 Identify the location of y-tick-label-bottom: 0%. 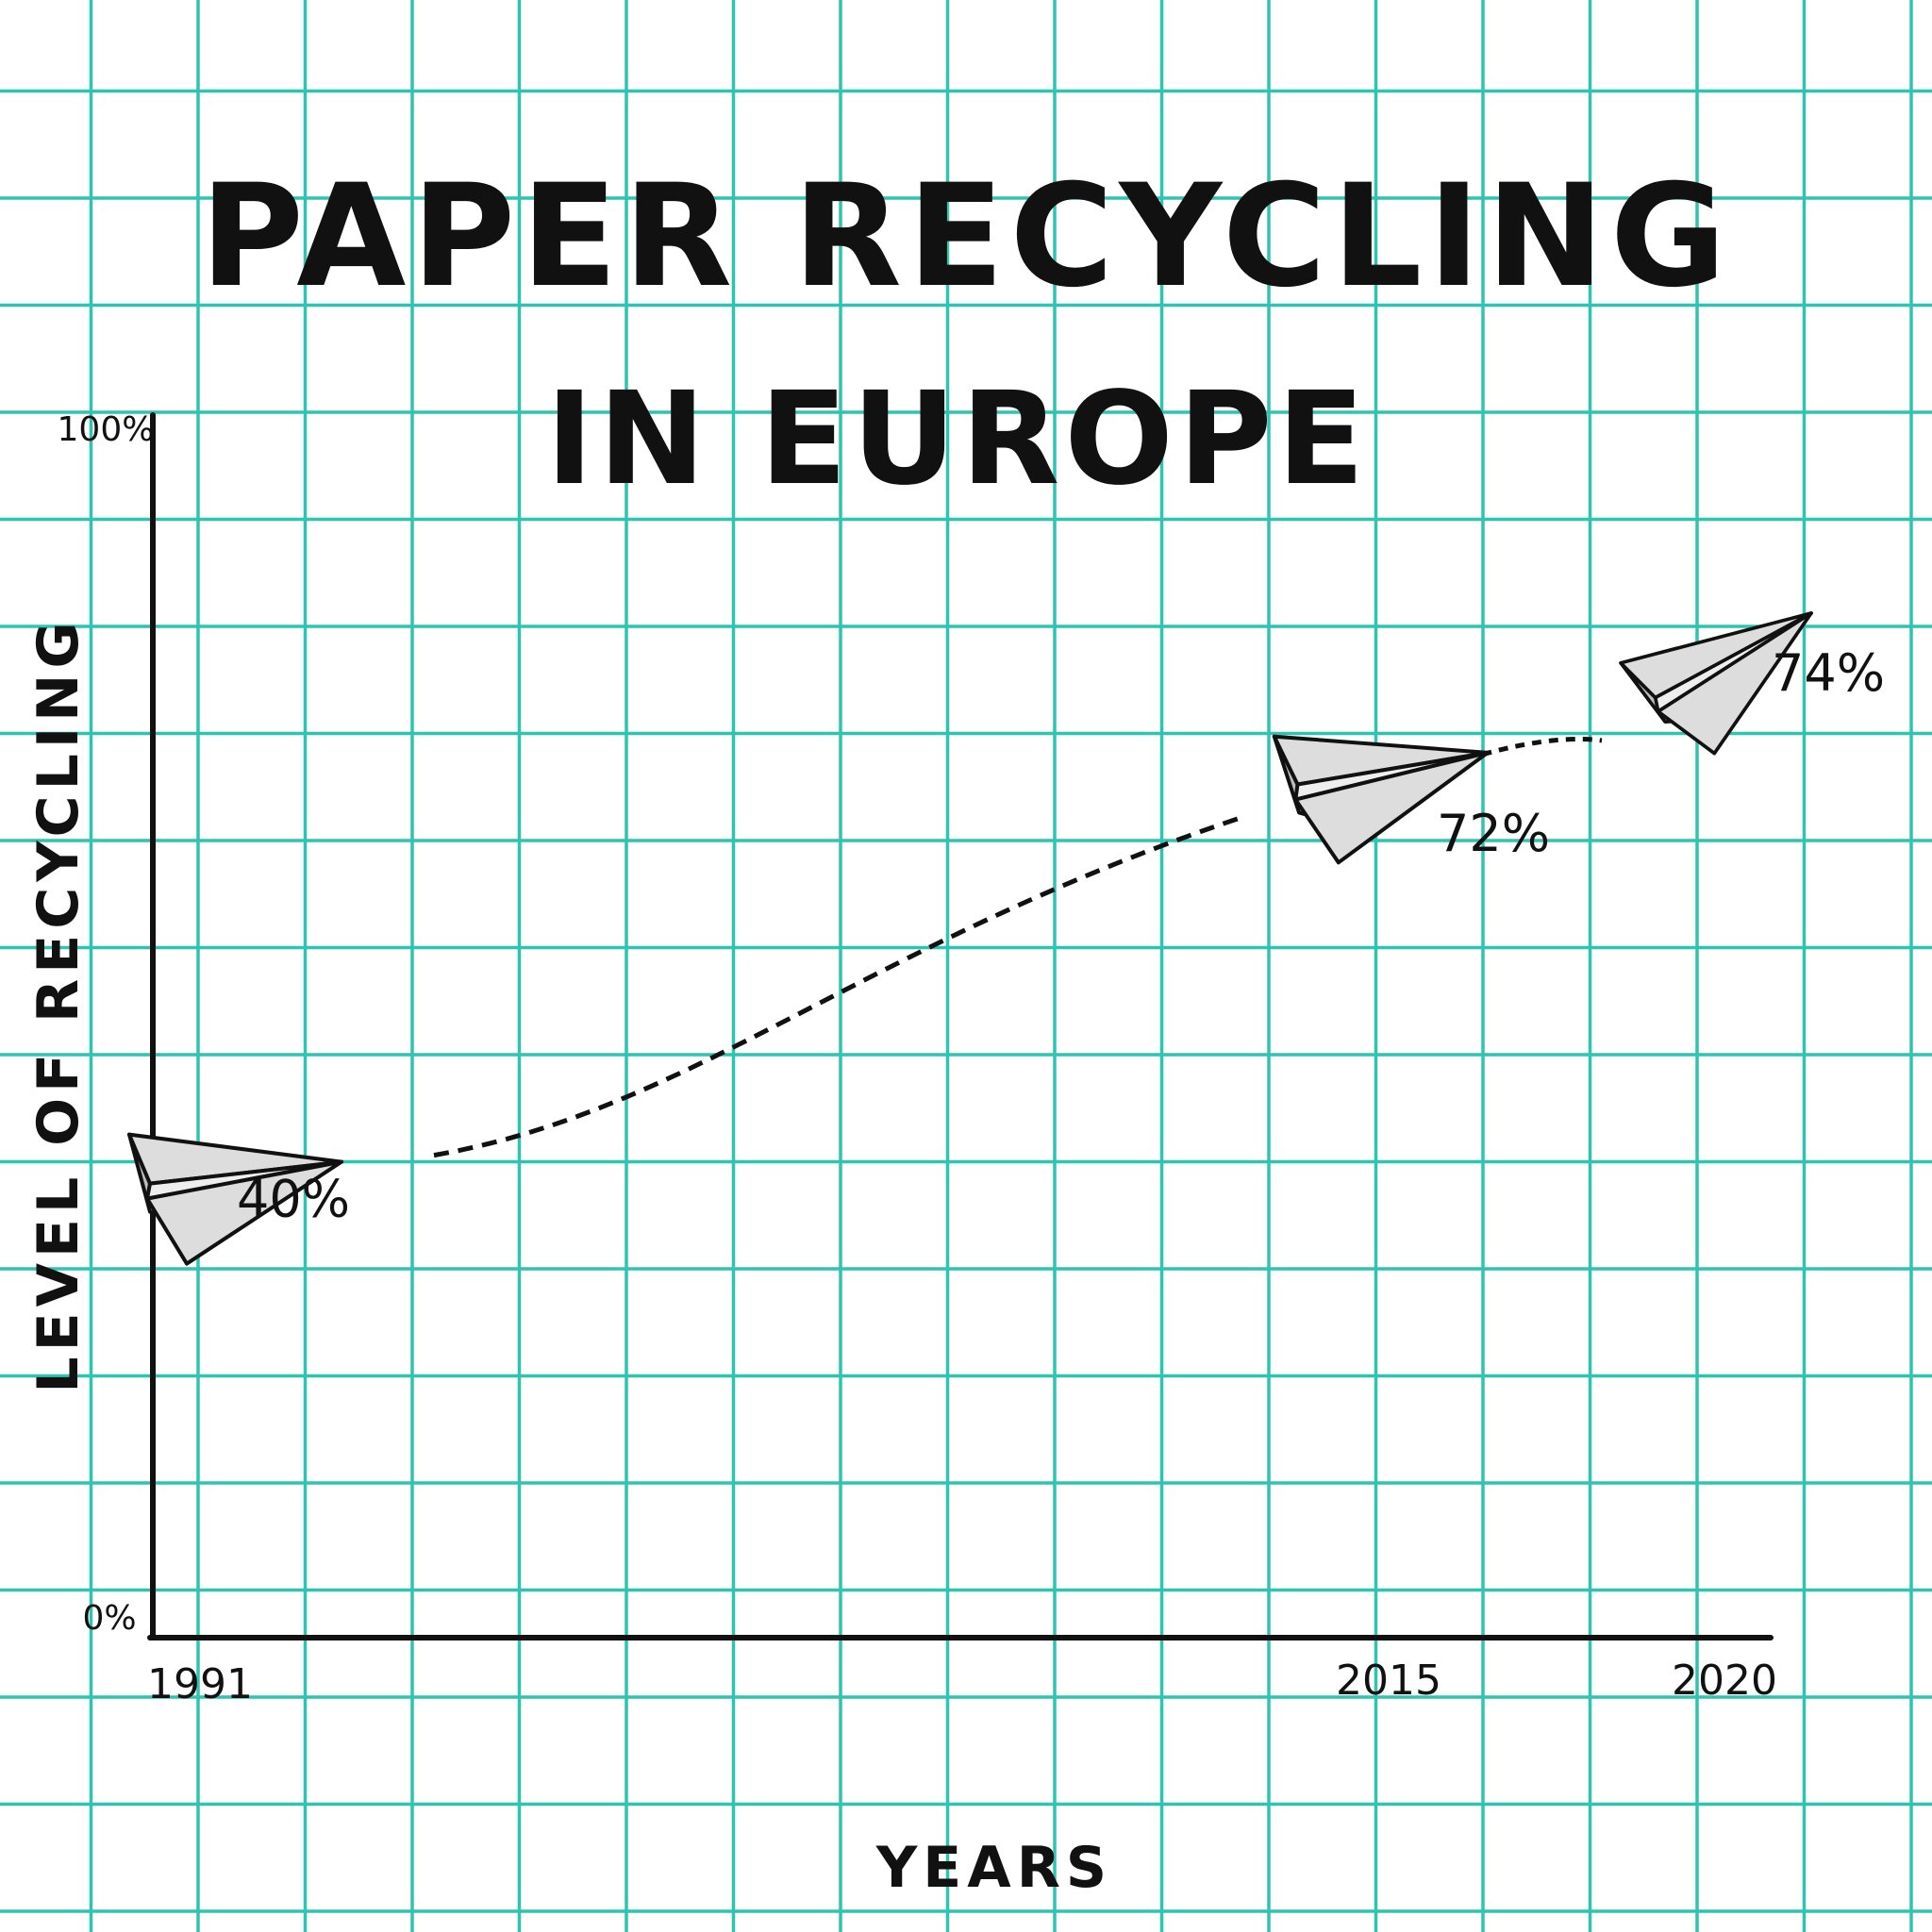
(109, 1618).